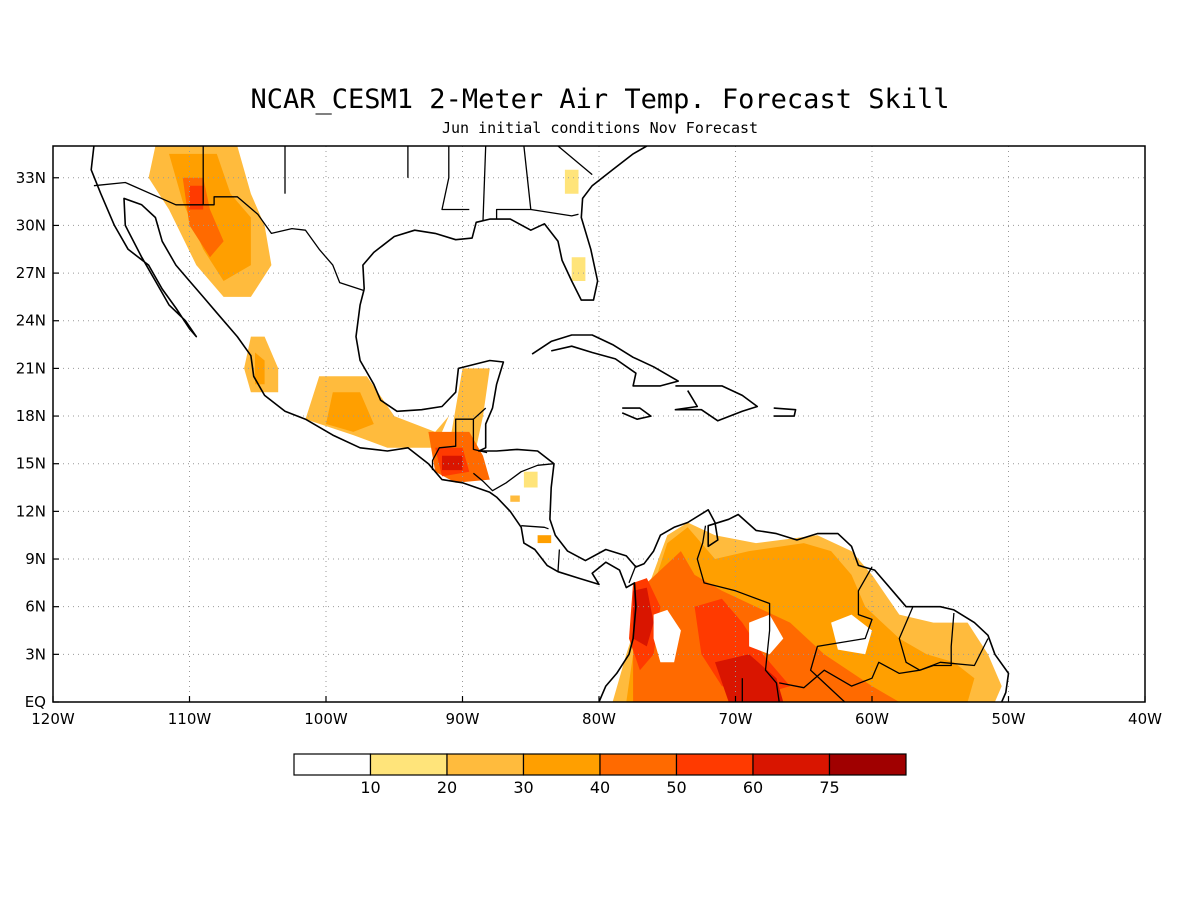 The image size is (1200, 900). Describe the element at coordinates (35, 702) in the screenshot. I see `y-tick-label: EQ` at that location.